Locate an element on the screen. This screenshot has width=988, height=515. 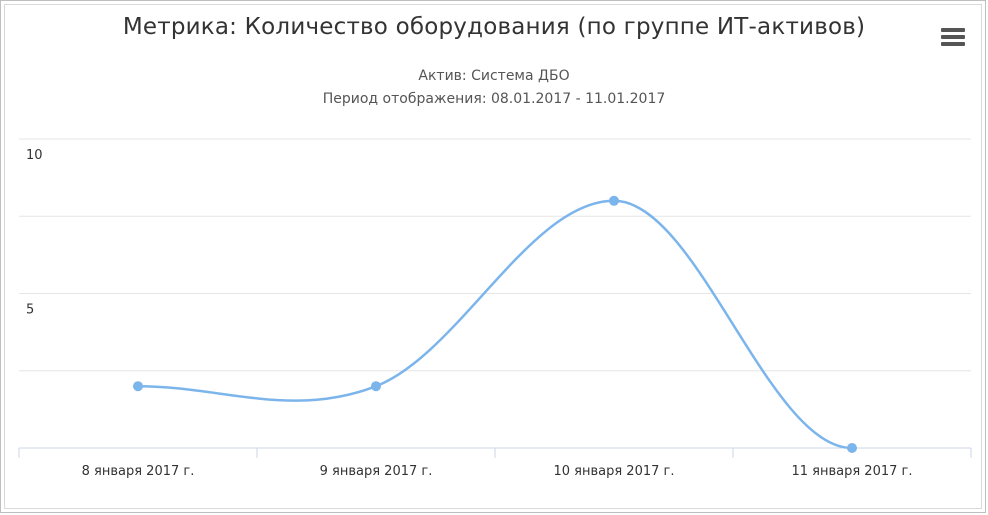
x-tick-label: 9 января 2017 г. is located at coordinates (376, 471).